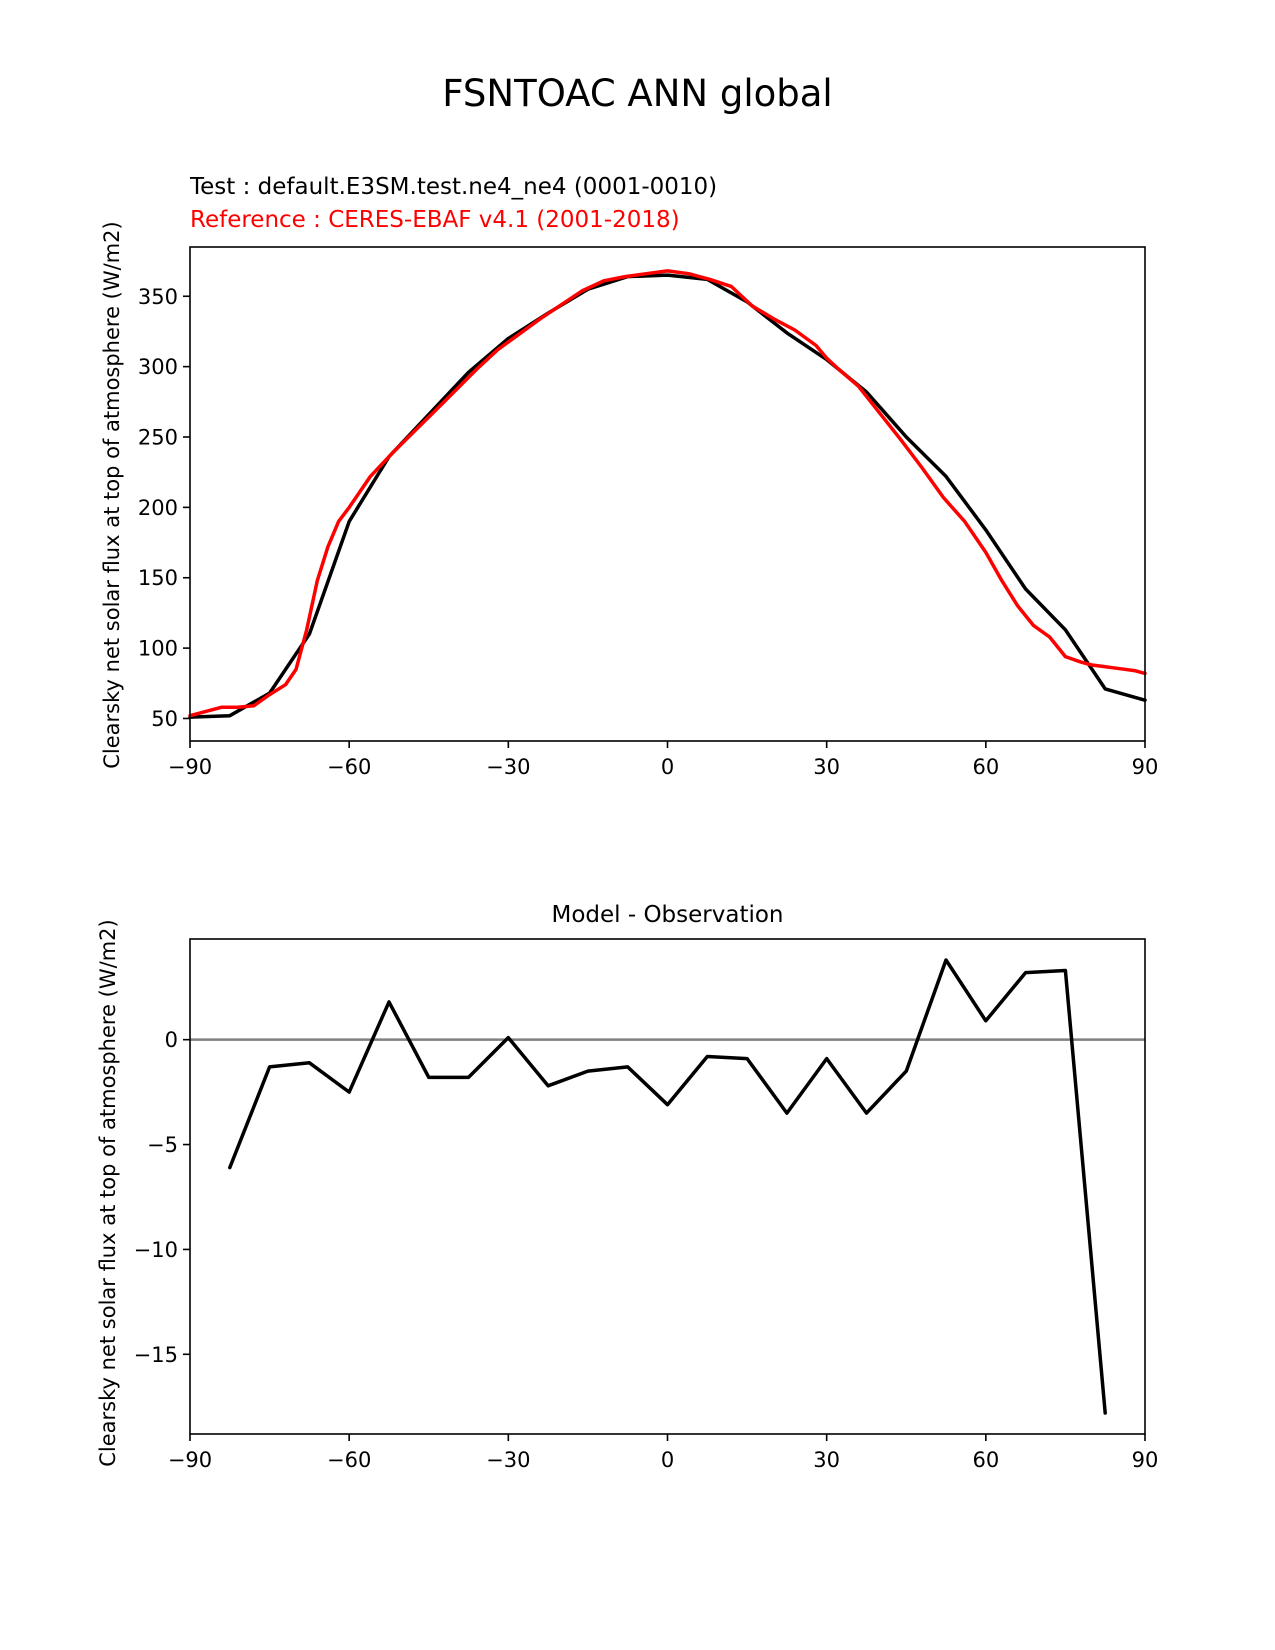  Describe the element at coordinates (171, 1040) in the screenshot. I see `y-tick-label: 0` at that location.